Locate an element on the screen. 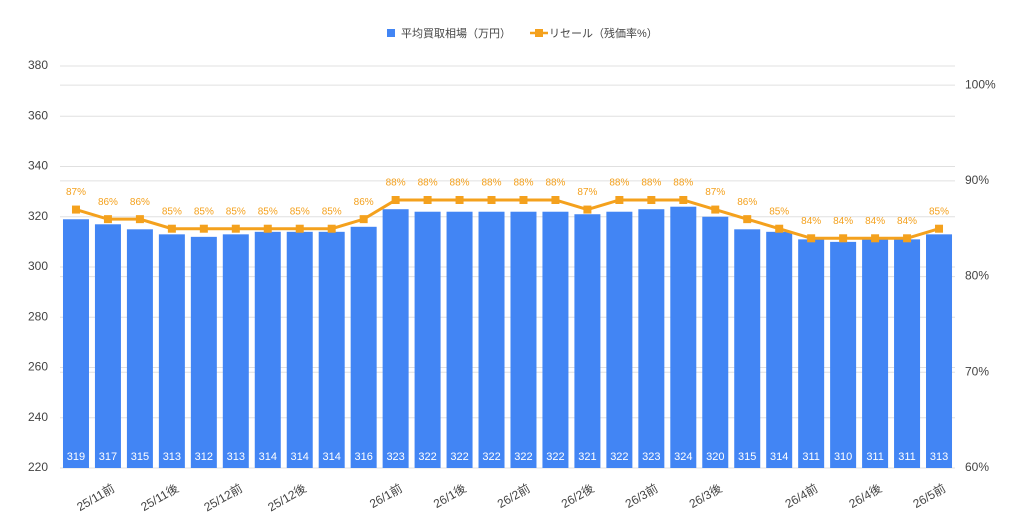 This screenshot has width=1024, height=529. x-tick-label: 26/1後 is located at coordinates (450, 496).